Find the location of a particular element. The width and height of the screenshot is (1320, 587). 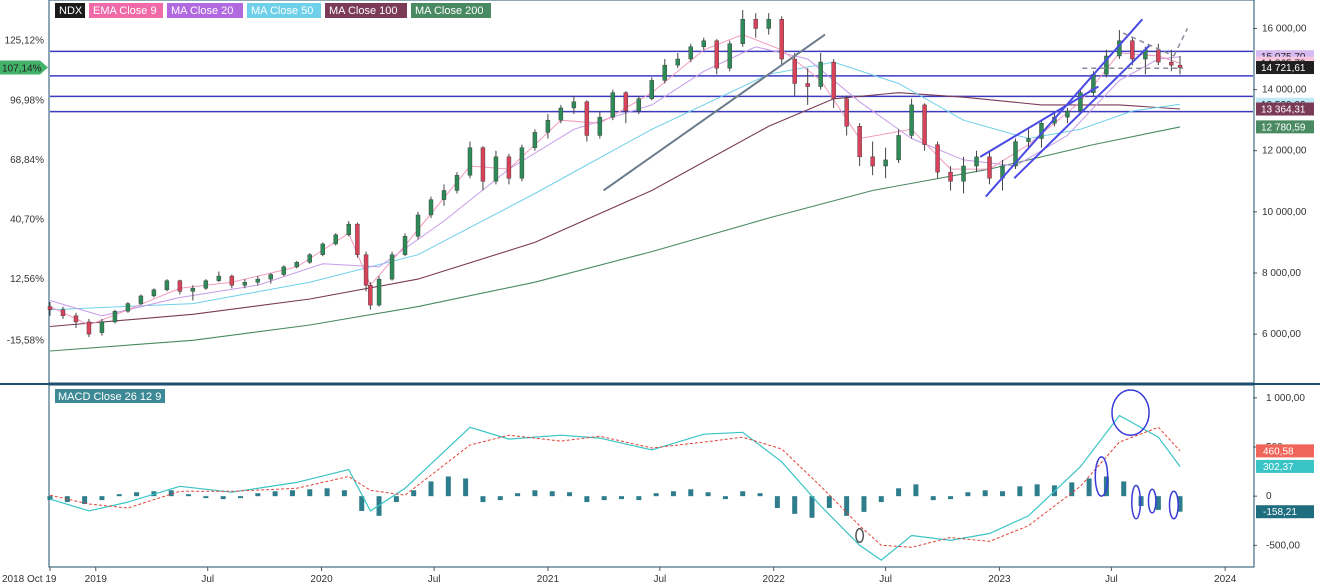

time-tick-label: Jul is located at coordinates (659, 579).